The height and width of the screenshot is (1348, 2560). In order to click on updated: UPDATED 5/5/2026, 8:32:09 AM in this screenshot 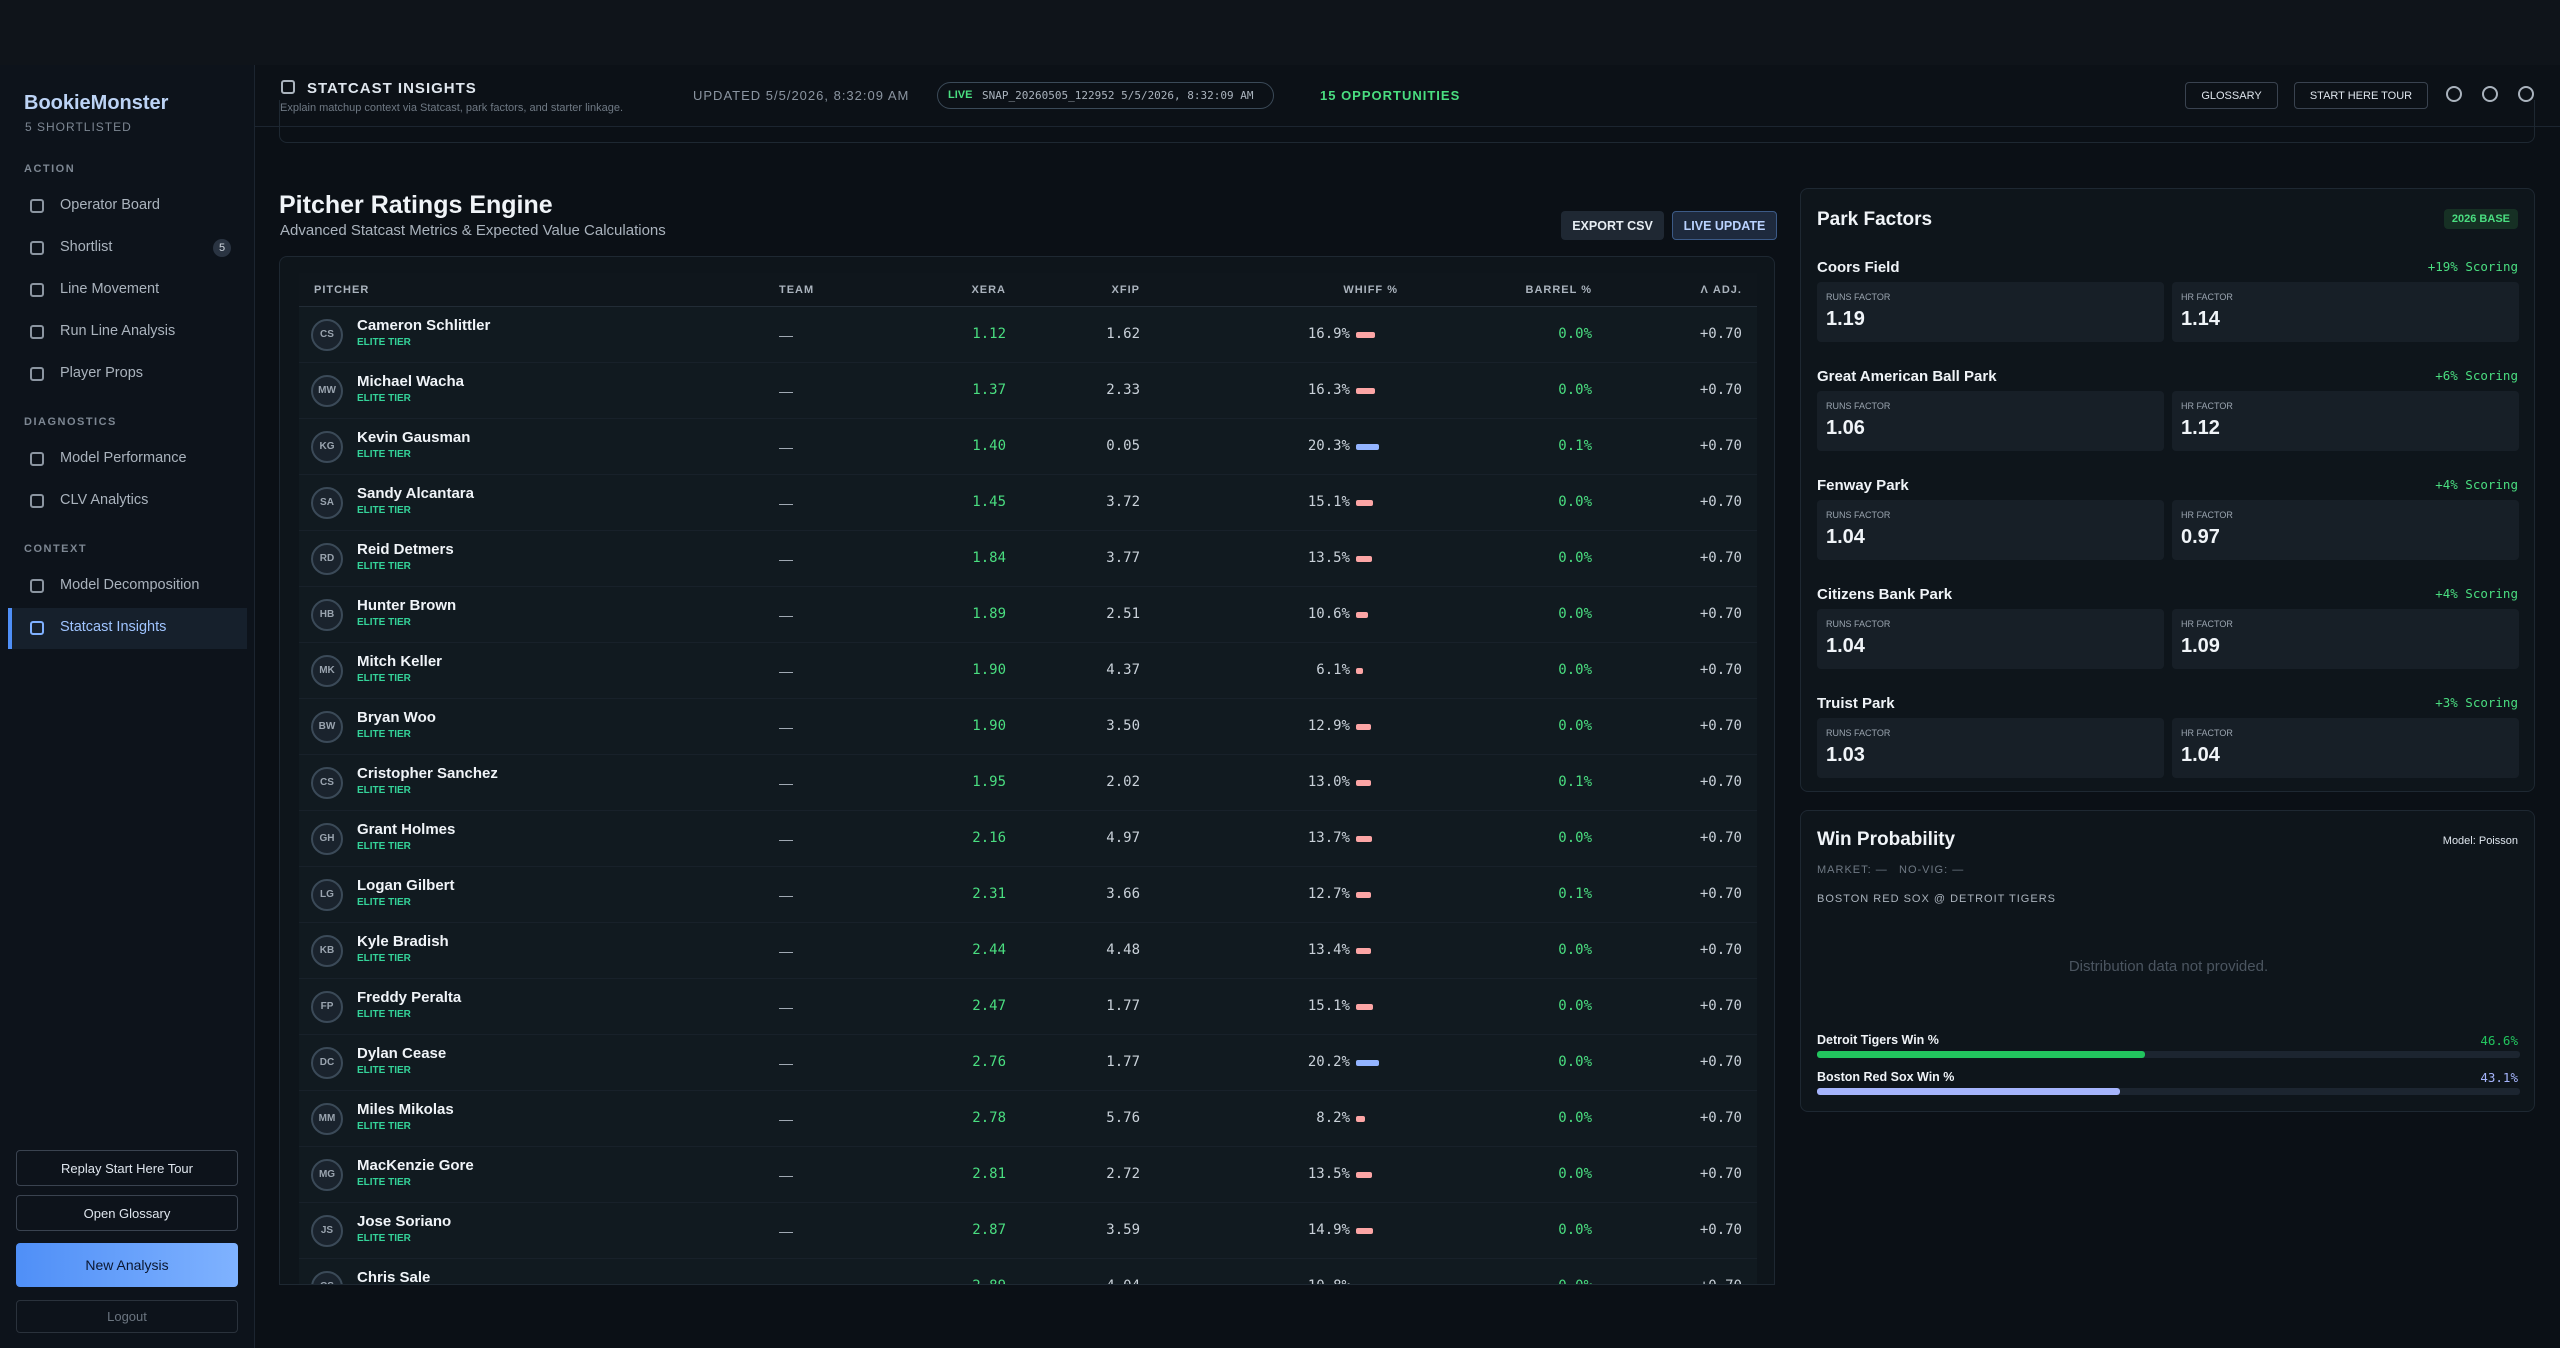, I will do `click(801, 95)`.